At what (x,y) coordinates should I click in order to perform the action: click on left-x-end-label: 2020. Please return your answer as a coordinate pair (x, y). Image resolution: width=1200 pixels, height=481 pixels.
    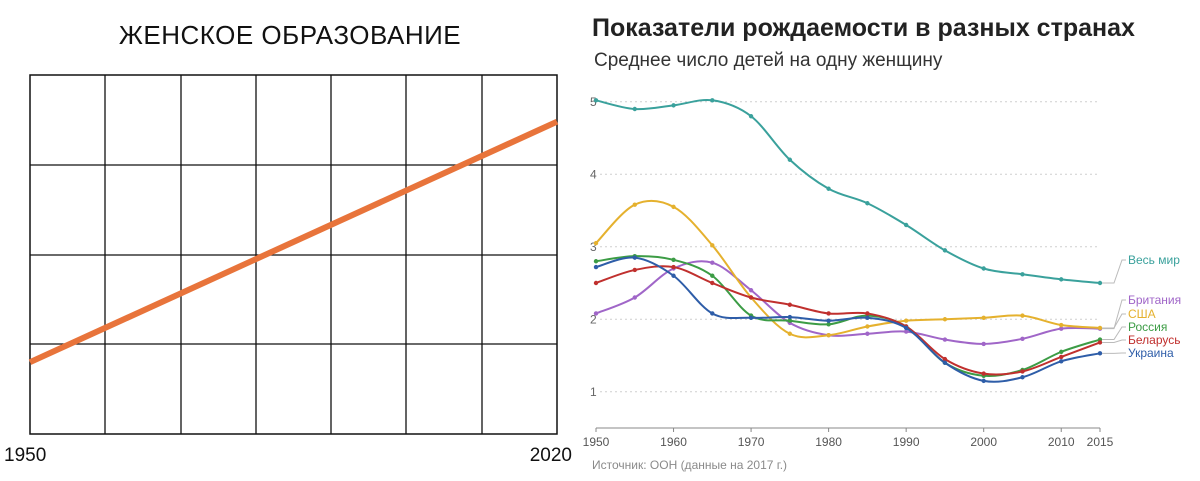
    Looking at the image, I should click on (551, 455).